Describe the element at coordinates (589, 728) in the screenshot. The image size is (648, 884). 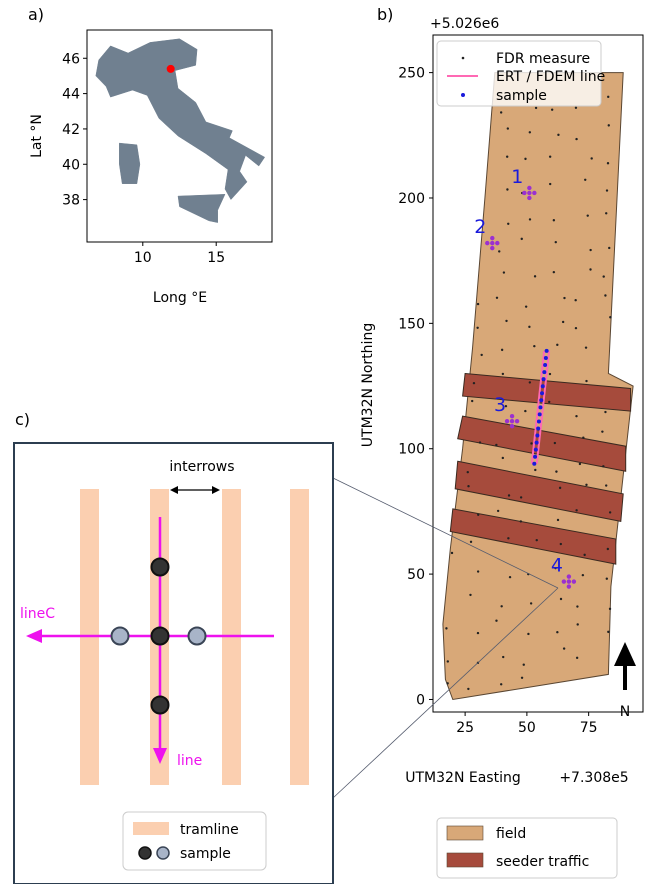
I see `x-tick-label: 75` at that location.